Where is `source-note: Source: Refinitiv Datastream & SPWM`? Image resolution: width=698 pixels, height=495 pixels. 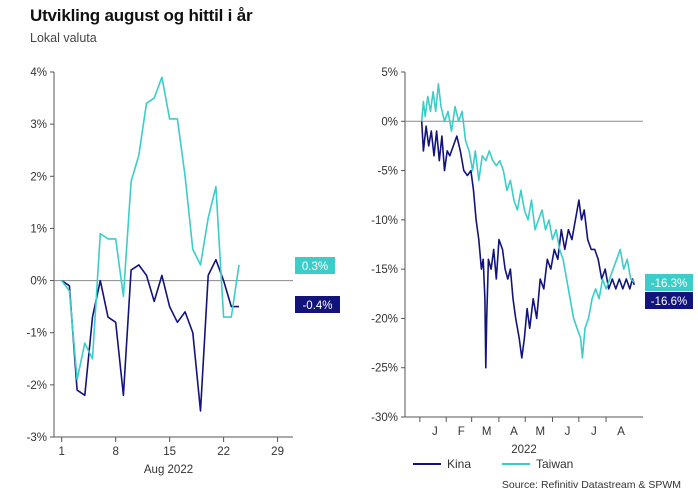 source-note: Source: Refinitiv Datastream & SPWM is located at coordinates (591, 485).